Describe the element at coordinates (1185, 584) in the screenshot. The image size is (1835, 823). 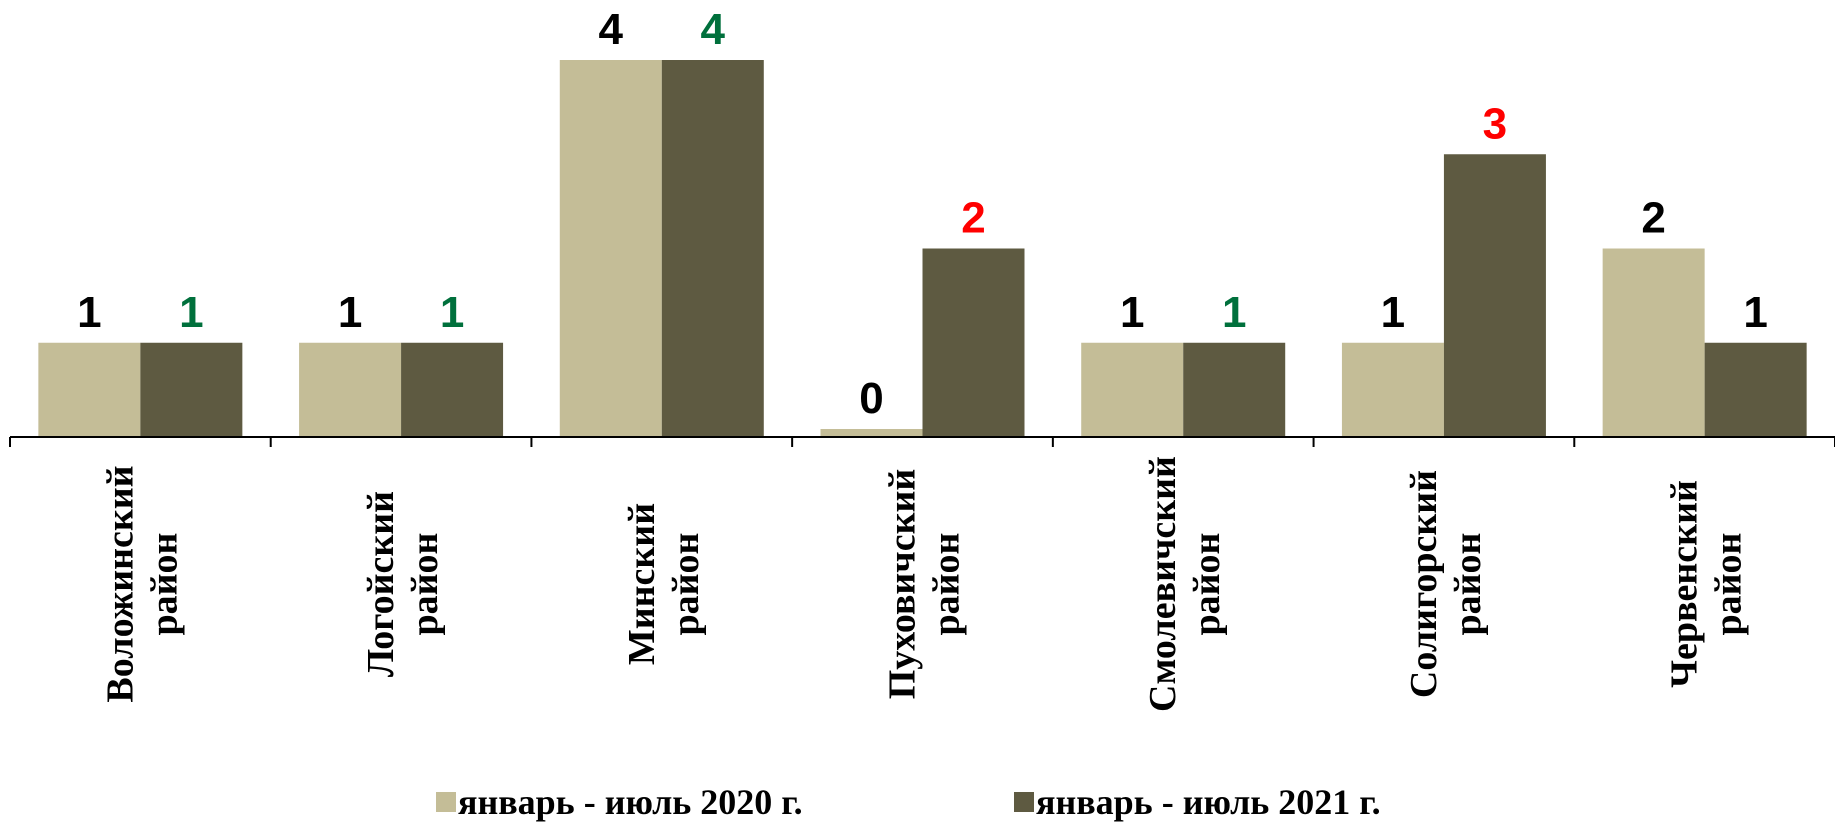
I see `category-label: Смолевичскийрайон` at that location.